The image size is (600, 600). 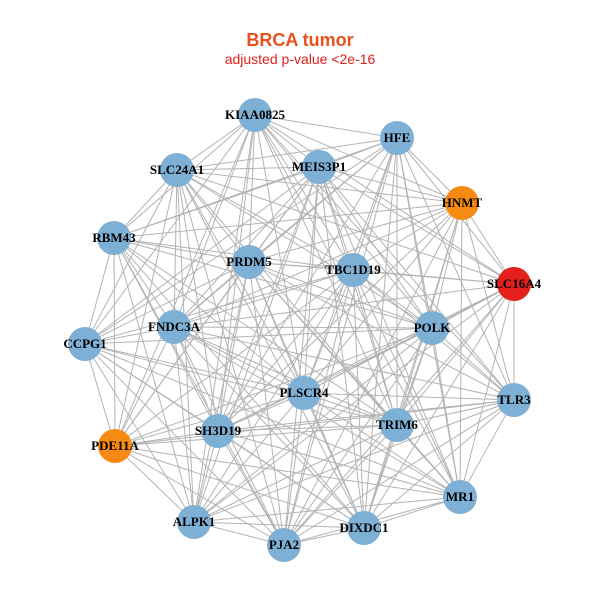 I want to click on node-tlr3: TLR3, so click(x=514, y=400).